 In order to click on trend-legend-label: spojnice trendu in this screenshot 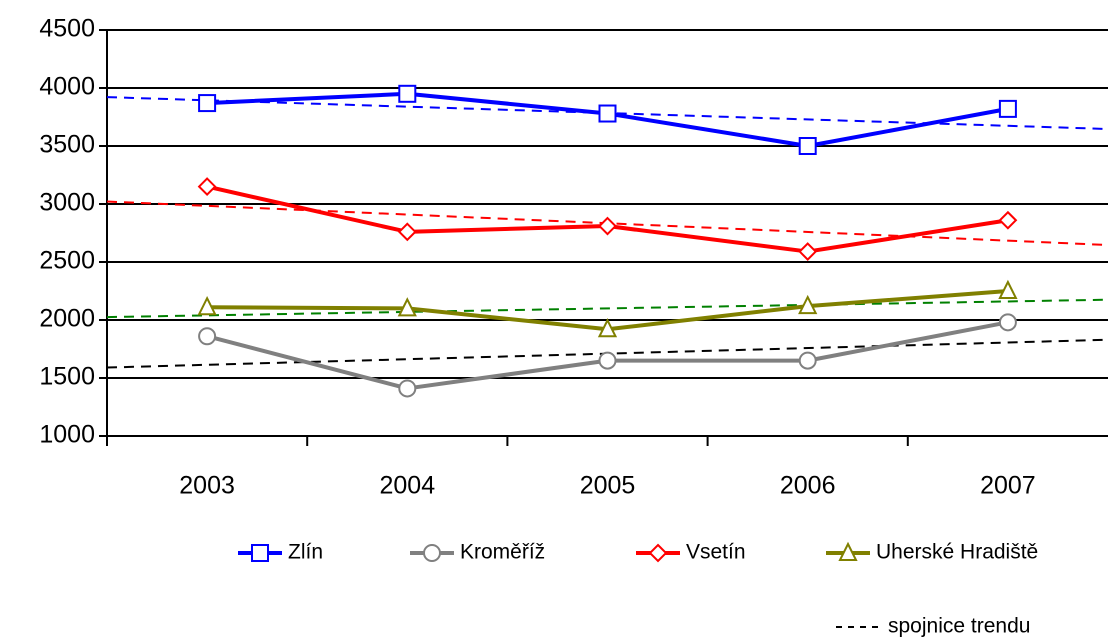, I will do `click(959, 626)`.